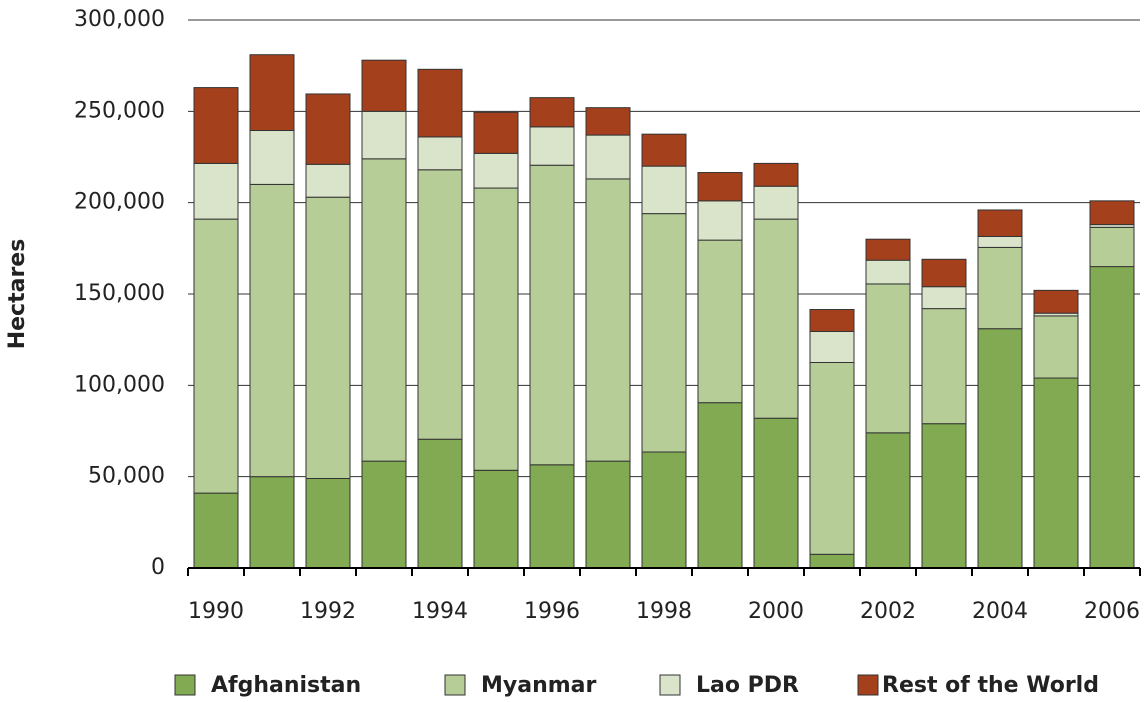 This screenshot has height=702, width=1148. I want to click on y-tick-label: 250,000, so click(119, 110).